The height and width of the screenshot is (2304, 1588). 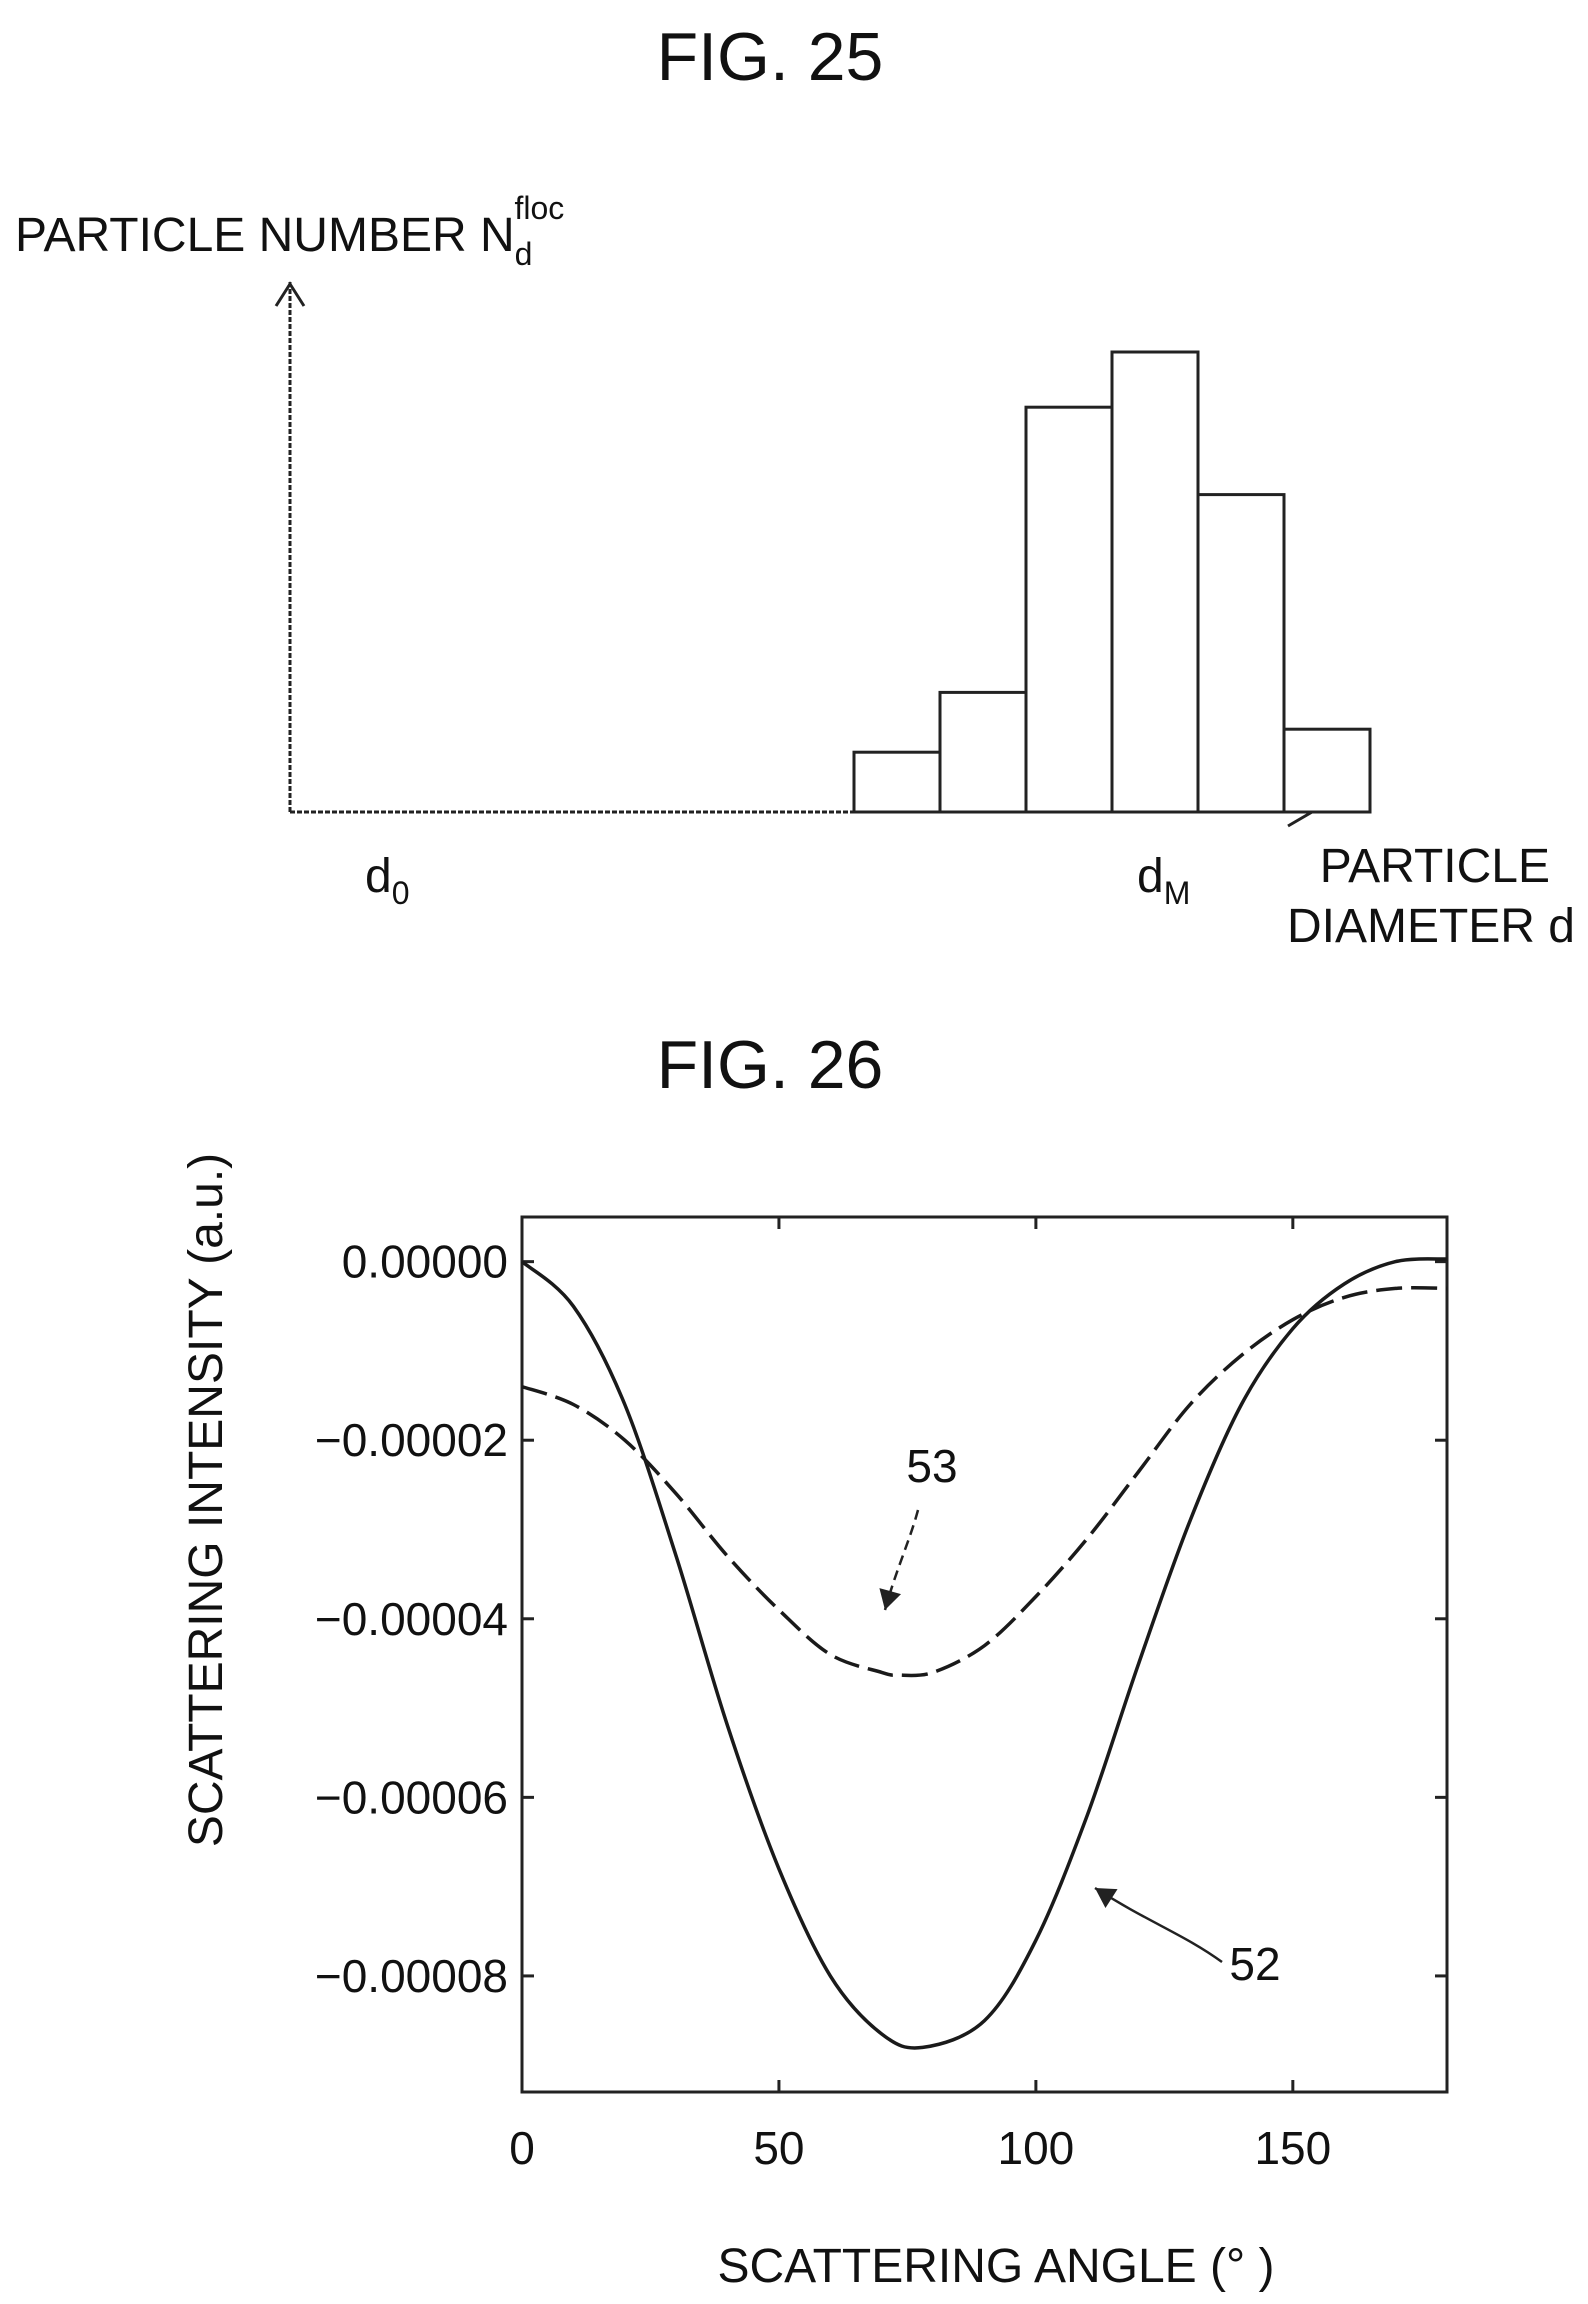 I want to click on fig25-d0-base: d, so click(x=378, y=876).